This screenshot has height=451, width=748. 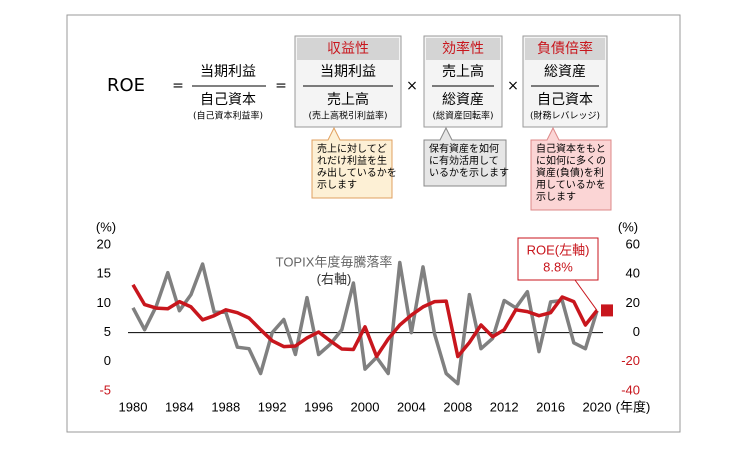 What do you see at coordinates (334, 261) in the screenshot?
I see `series-label: TOPIX年度毎騰落率` at bounding box center [334, 261].